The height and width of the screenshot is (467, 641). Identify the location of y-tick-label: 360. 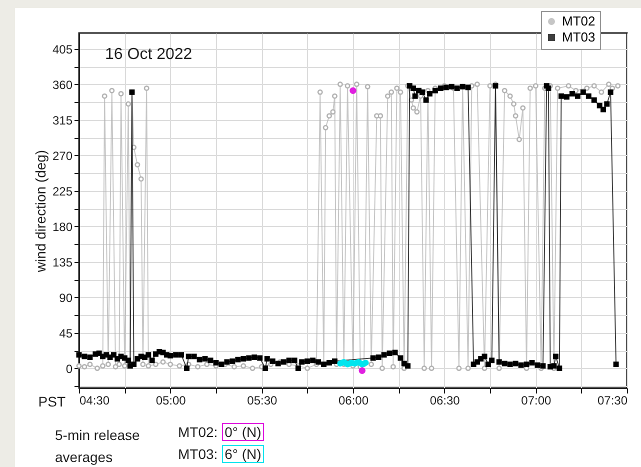
(62, 85).